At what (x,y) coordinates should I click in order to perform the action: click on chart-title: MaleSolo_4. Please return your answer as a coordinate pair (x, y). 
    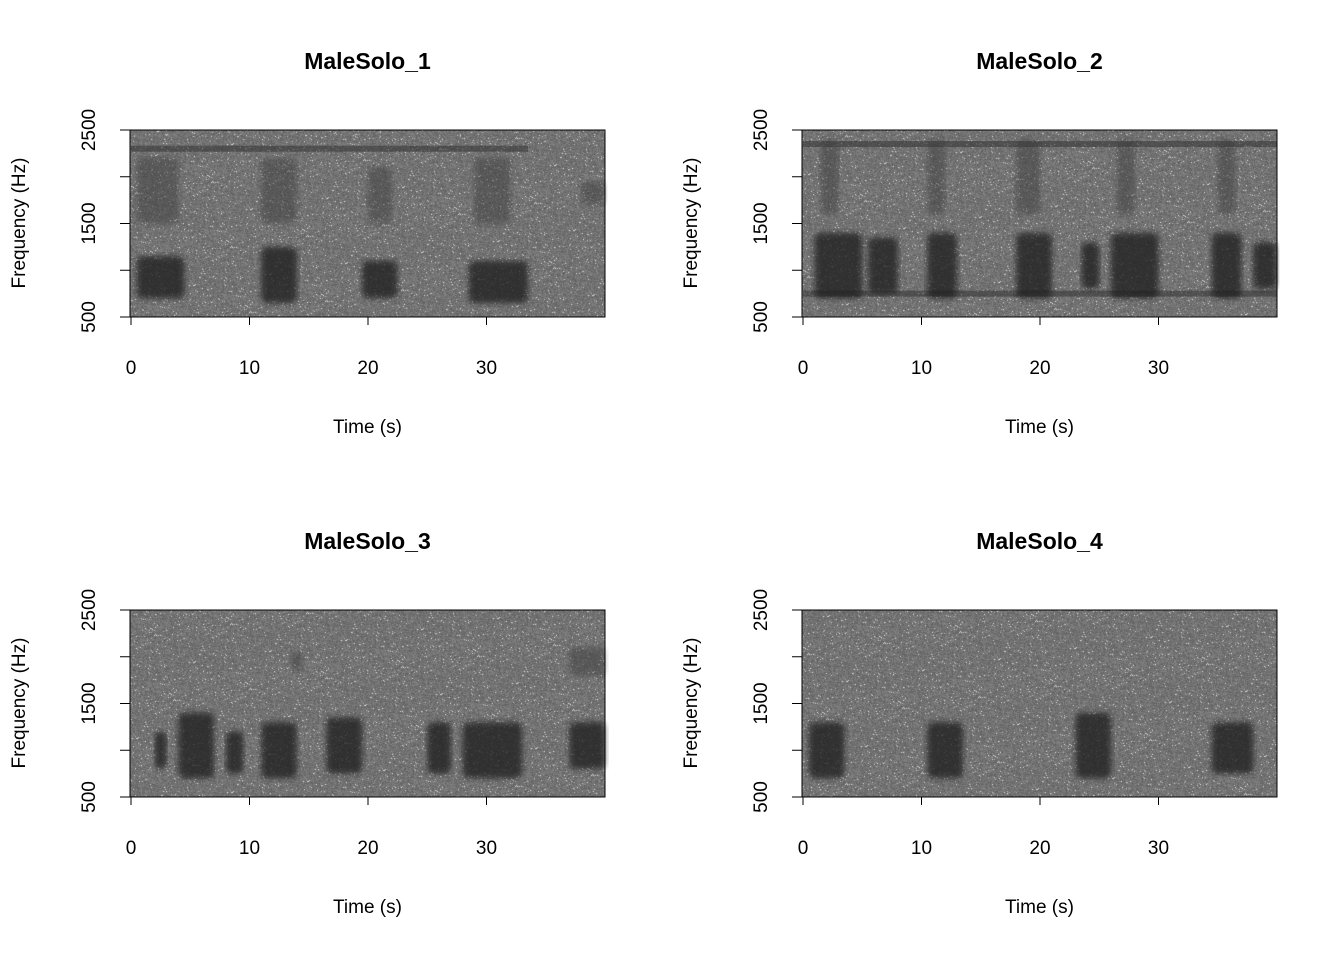
    Looking at the image, I should click on (1039, 541).